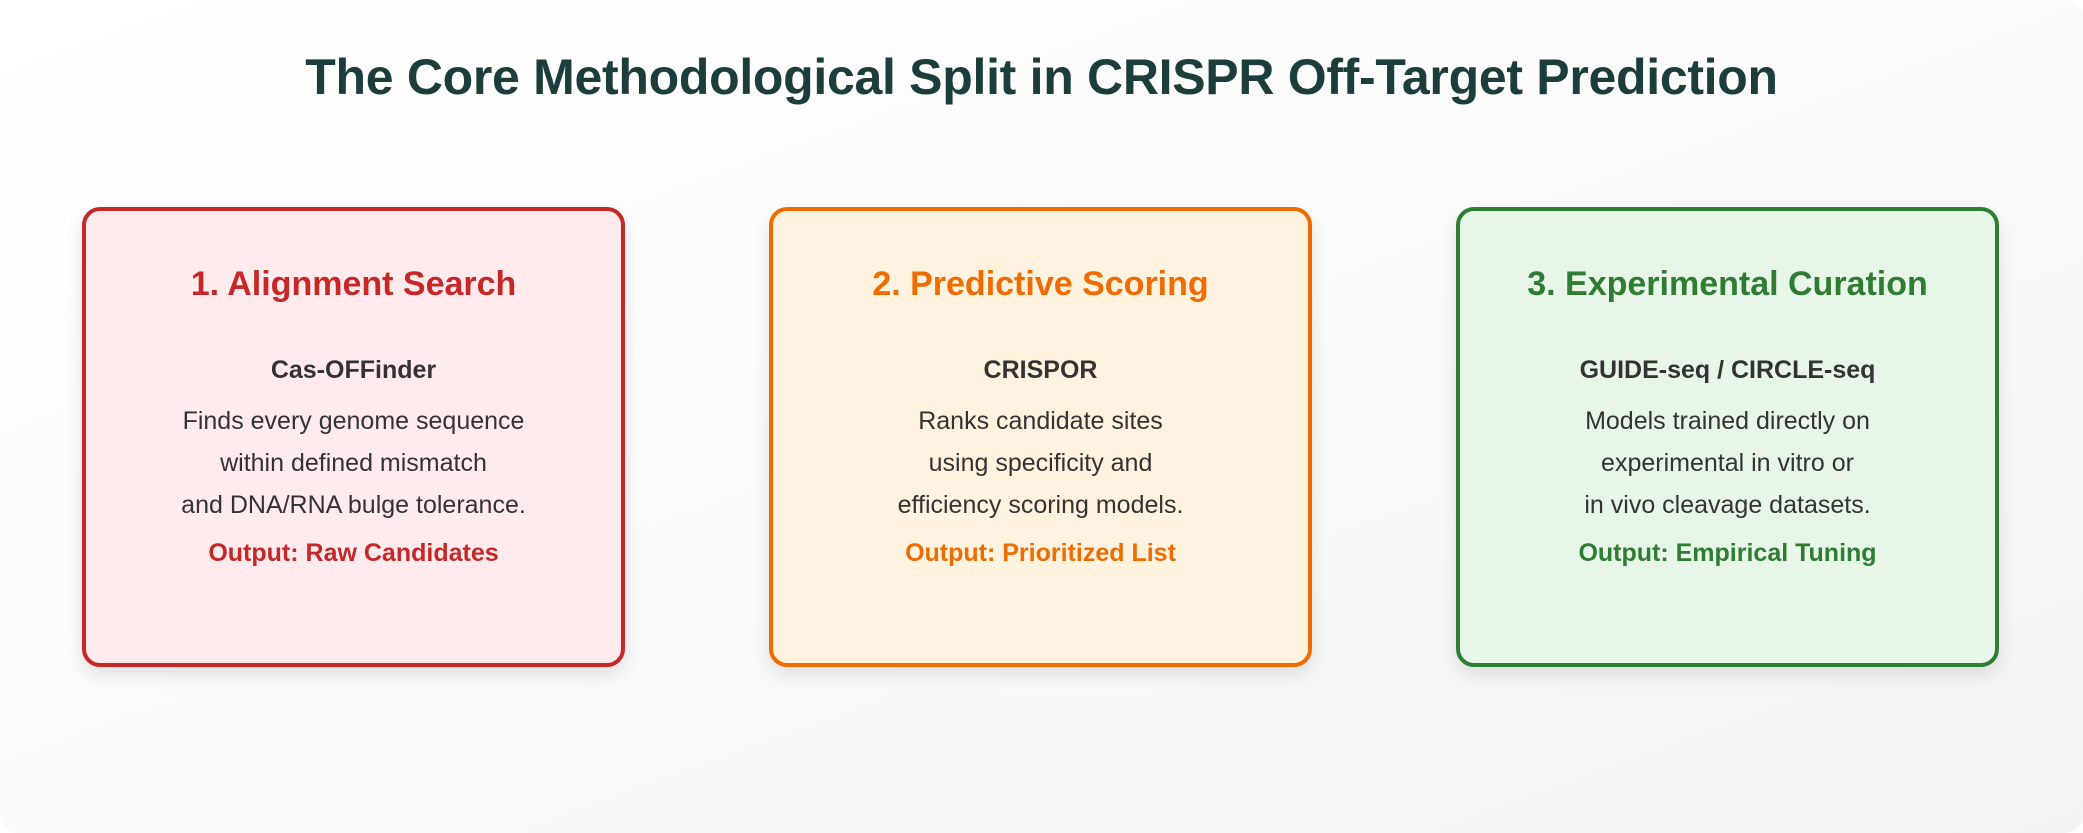 This screenshot has width=2083, height=833. What do you see at coordinates (1727, 421) in the screenshot?
I see `card-description-line: Models trained directly on` at bounding box center [1727, 421].